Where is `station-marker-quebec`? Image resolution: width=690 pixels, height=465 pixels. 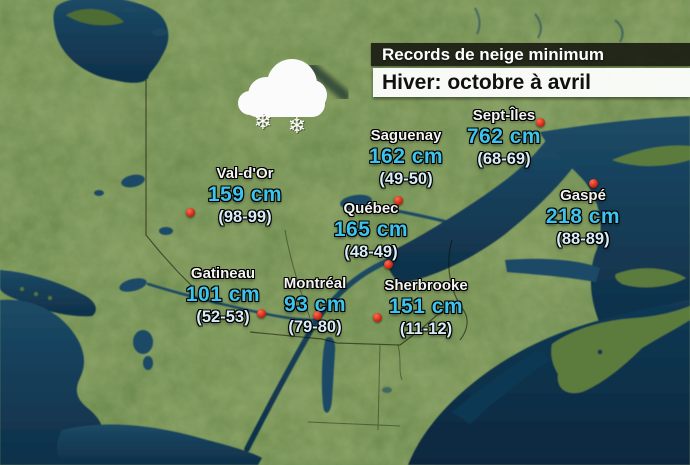
station-marker-quebec is located at coordinates (388, 264).